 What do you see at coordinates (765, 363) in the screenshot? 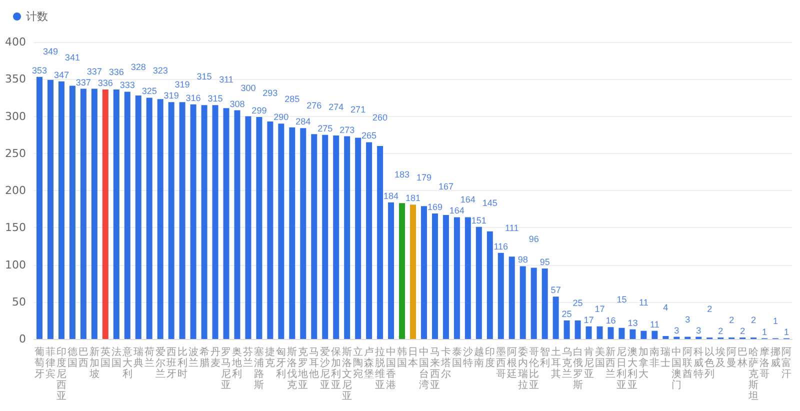
I see `x-tick-label: 摩洛哥` at bounding box center [765, 363].